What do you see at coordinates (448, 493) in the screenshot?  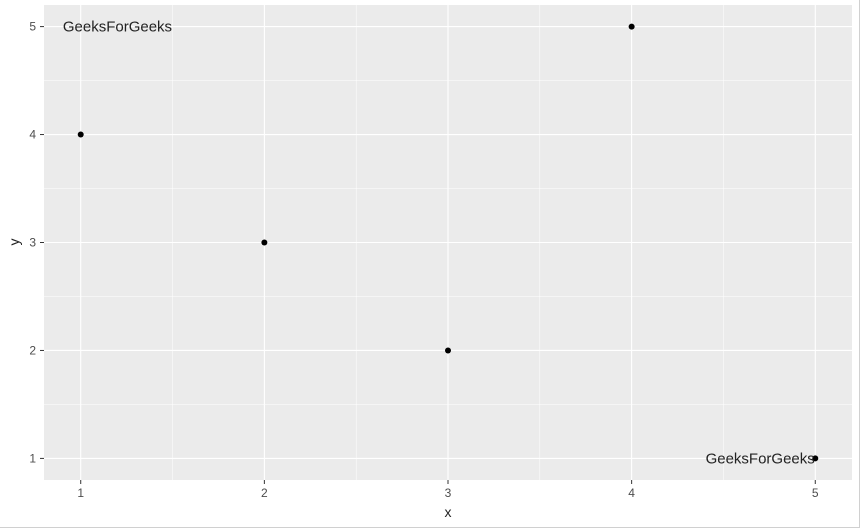 I see `x-tick-label: 3` at bounding box center [448, 493].